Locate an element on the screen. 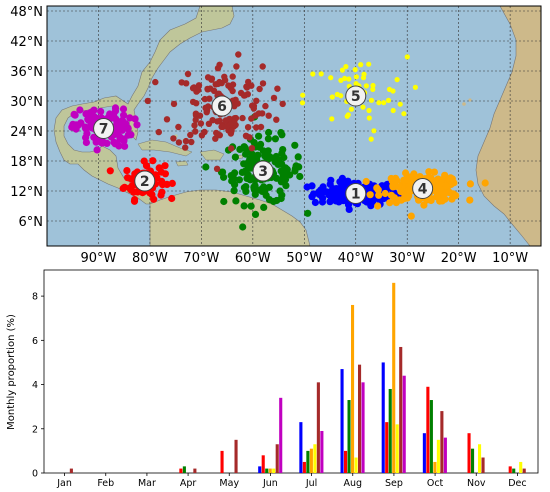  bar-cluster-1-aug is located at coordinates (342, 421).